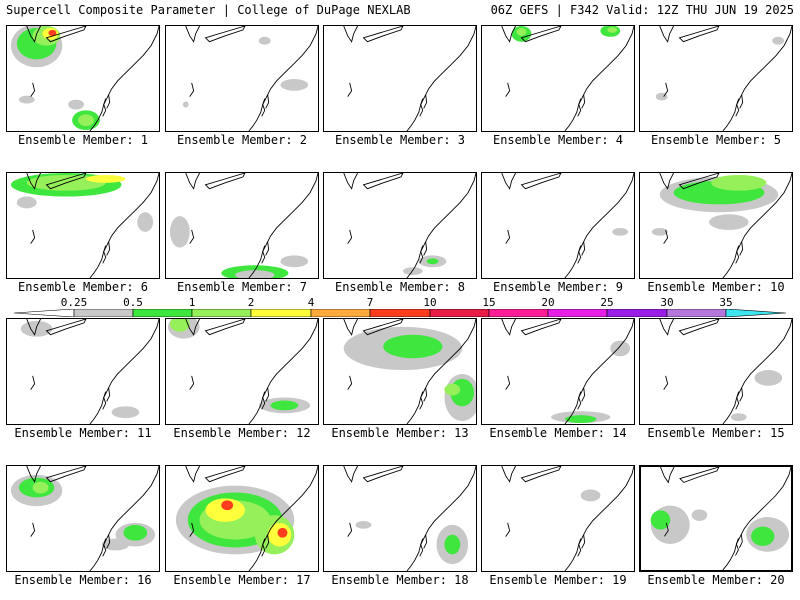 This screenshot has height=600, width=800. Describe the element at coordinates (242, 140) in the screenshot. I see `ensemble-member-label: Ensemble Member: 2` at that location.